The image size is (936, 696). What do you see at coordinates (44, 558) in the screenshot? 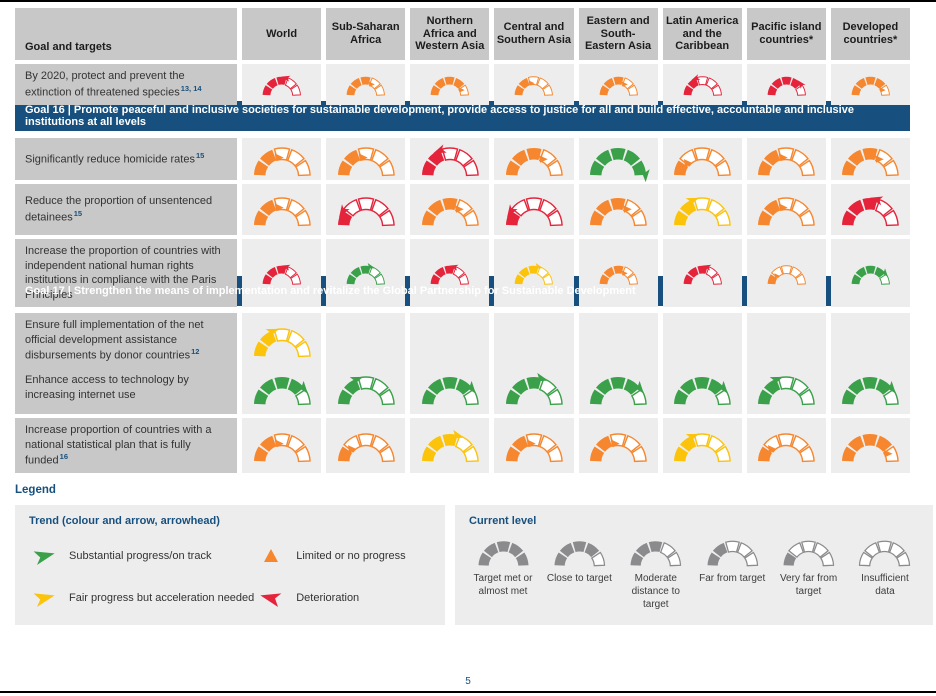
I see `green-trend-icon` at bounding box center [44, 558].